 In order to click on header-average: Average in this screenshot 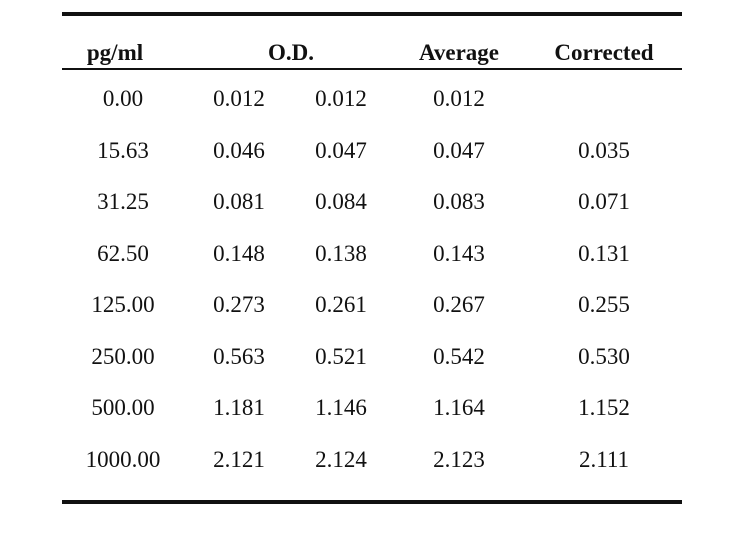, I will do `click(459, 52)`.